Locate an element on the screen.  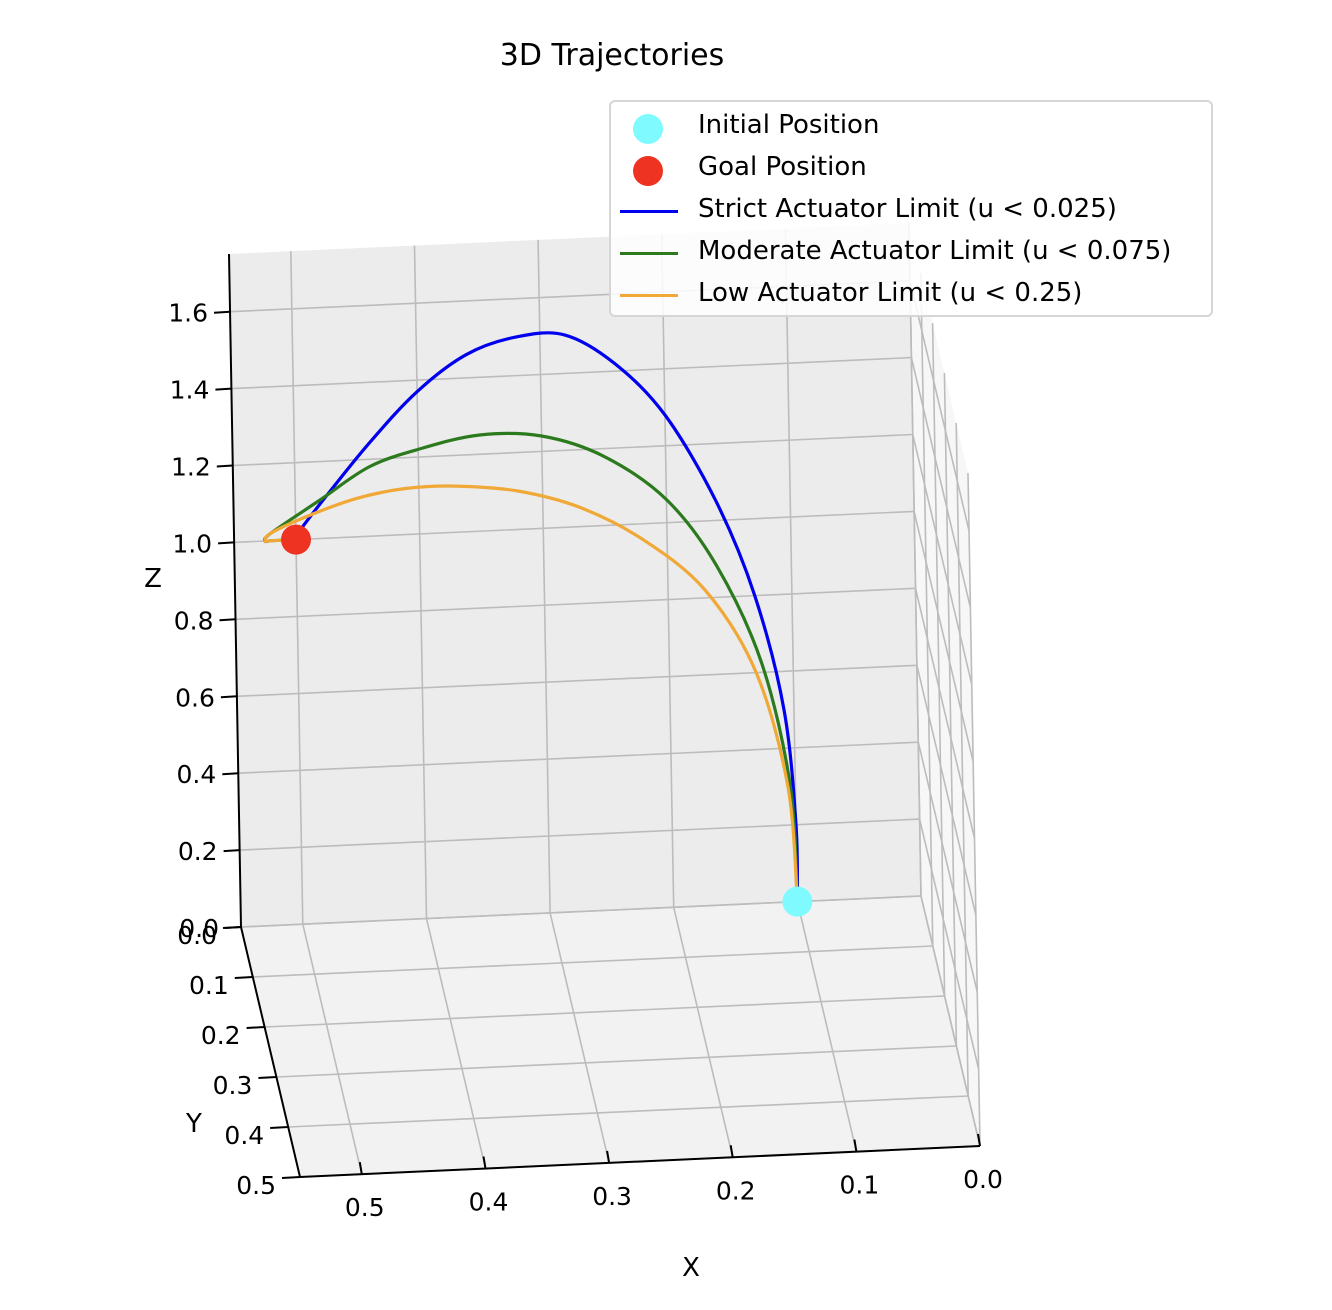
x-tick-label-1: 0.1 is located at coordinates (860, 1185).